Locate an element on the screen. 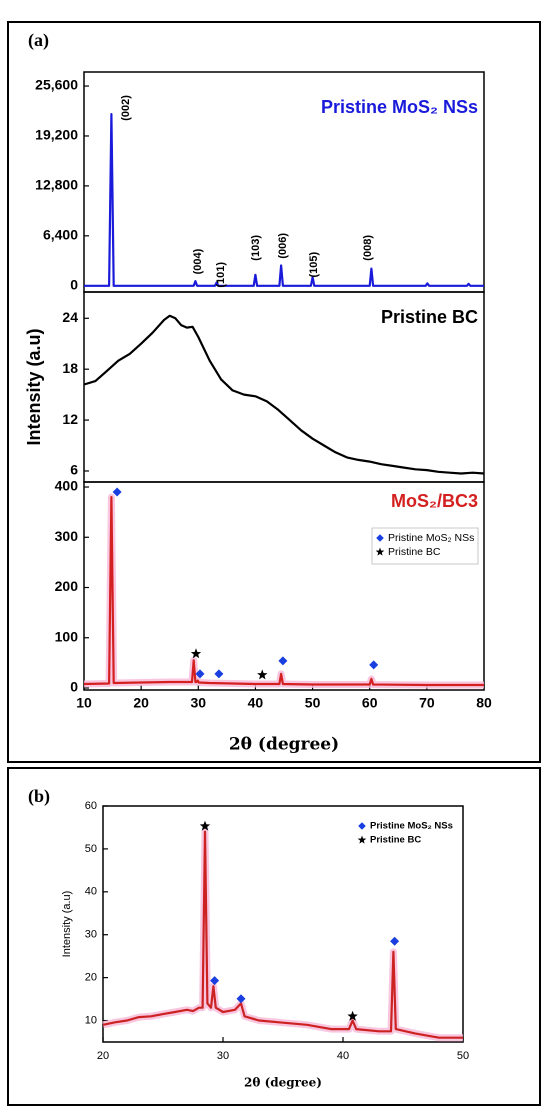  y-tick-label: 60 is located at coordinates (91, 806).